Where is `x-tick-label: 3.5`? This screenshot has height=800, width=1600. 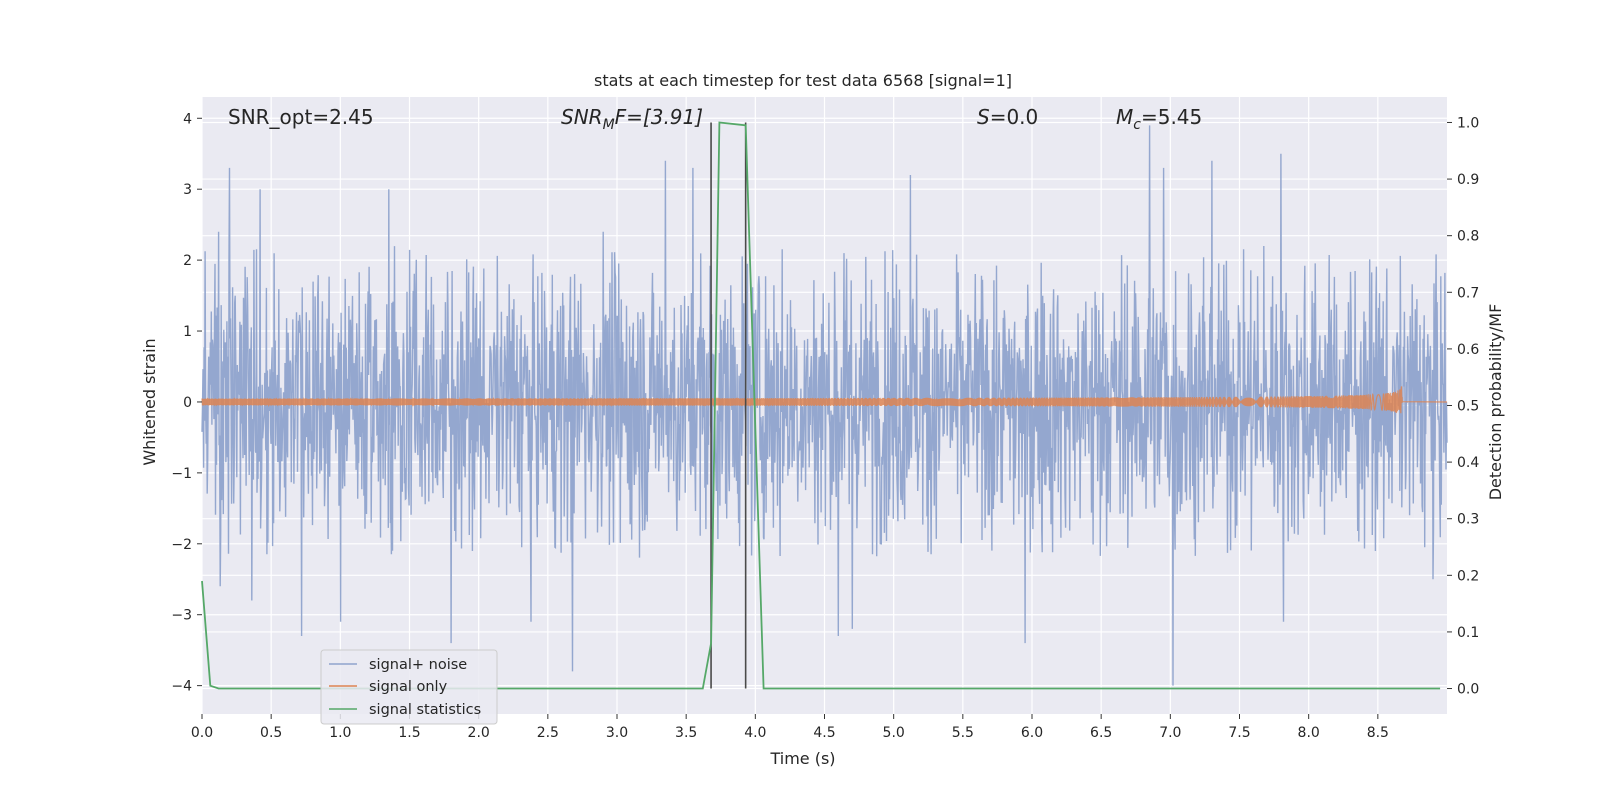 x-tick-label: 3.5 is located at coordinates (686, 733).